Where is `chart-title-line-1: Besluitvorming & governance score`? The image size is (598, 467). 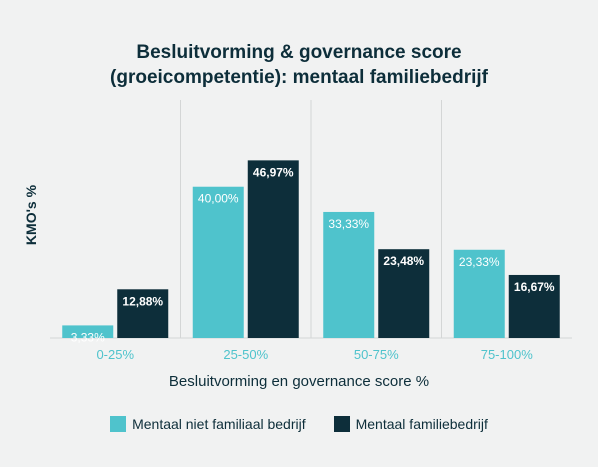
chart-title-line-1: Besluitvorming & governance score is located at coordinates (299, 52).